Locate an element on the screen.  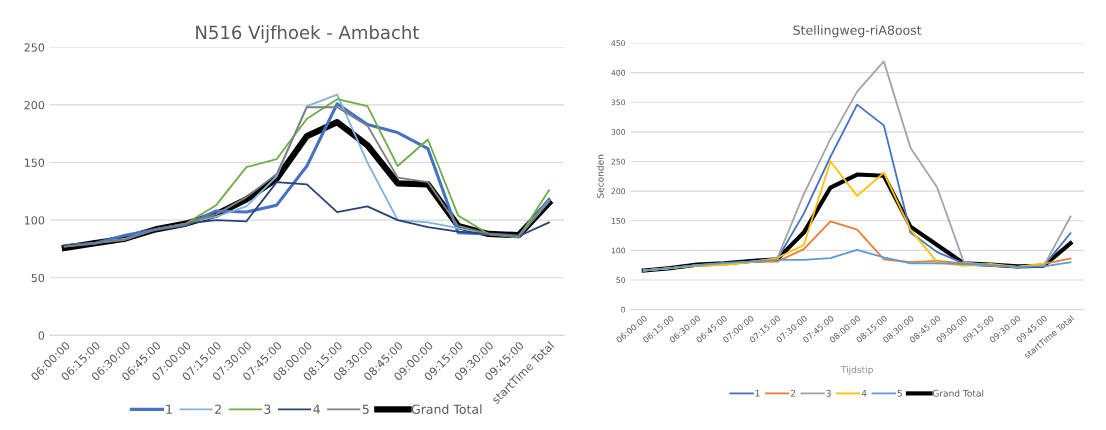
y-tick-label: 50 is located at coordinates (38, 278).